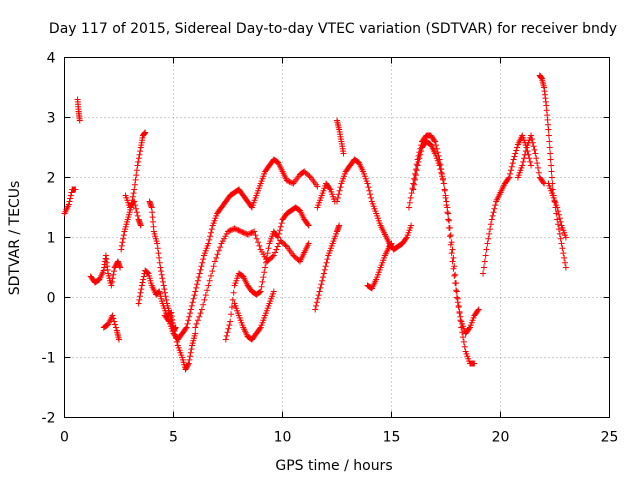 The width and height of the screenshot is (640, 480). Describe the element at coordinates (252, 278) in the screenshot. I see `series-j` at that location.